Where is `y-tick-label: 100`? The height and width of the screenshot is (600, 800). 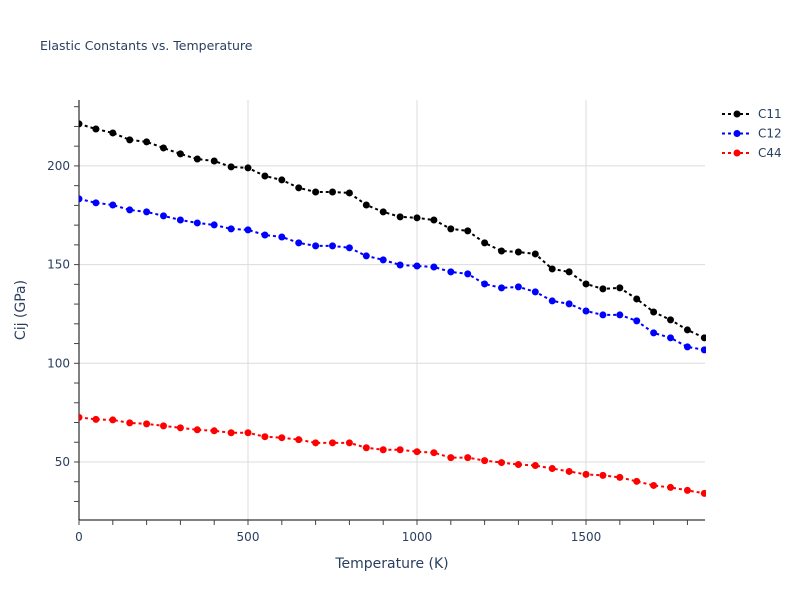
y-tick-label: 100 is located at coordinates (58, 363).